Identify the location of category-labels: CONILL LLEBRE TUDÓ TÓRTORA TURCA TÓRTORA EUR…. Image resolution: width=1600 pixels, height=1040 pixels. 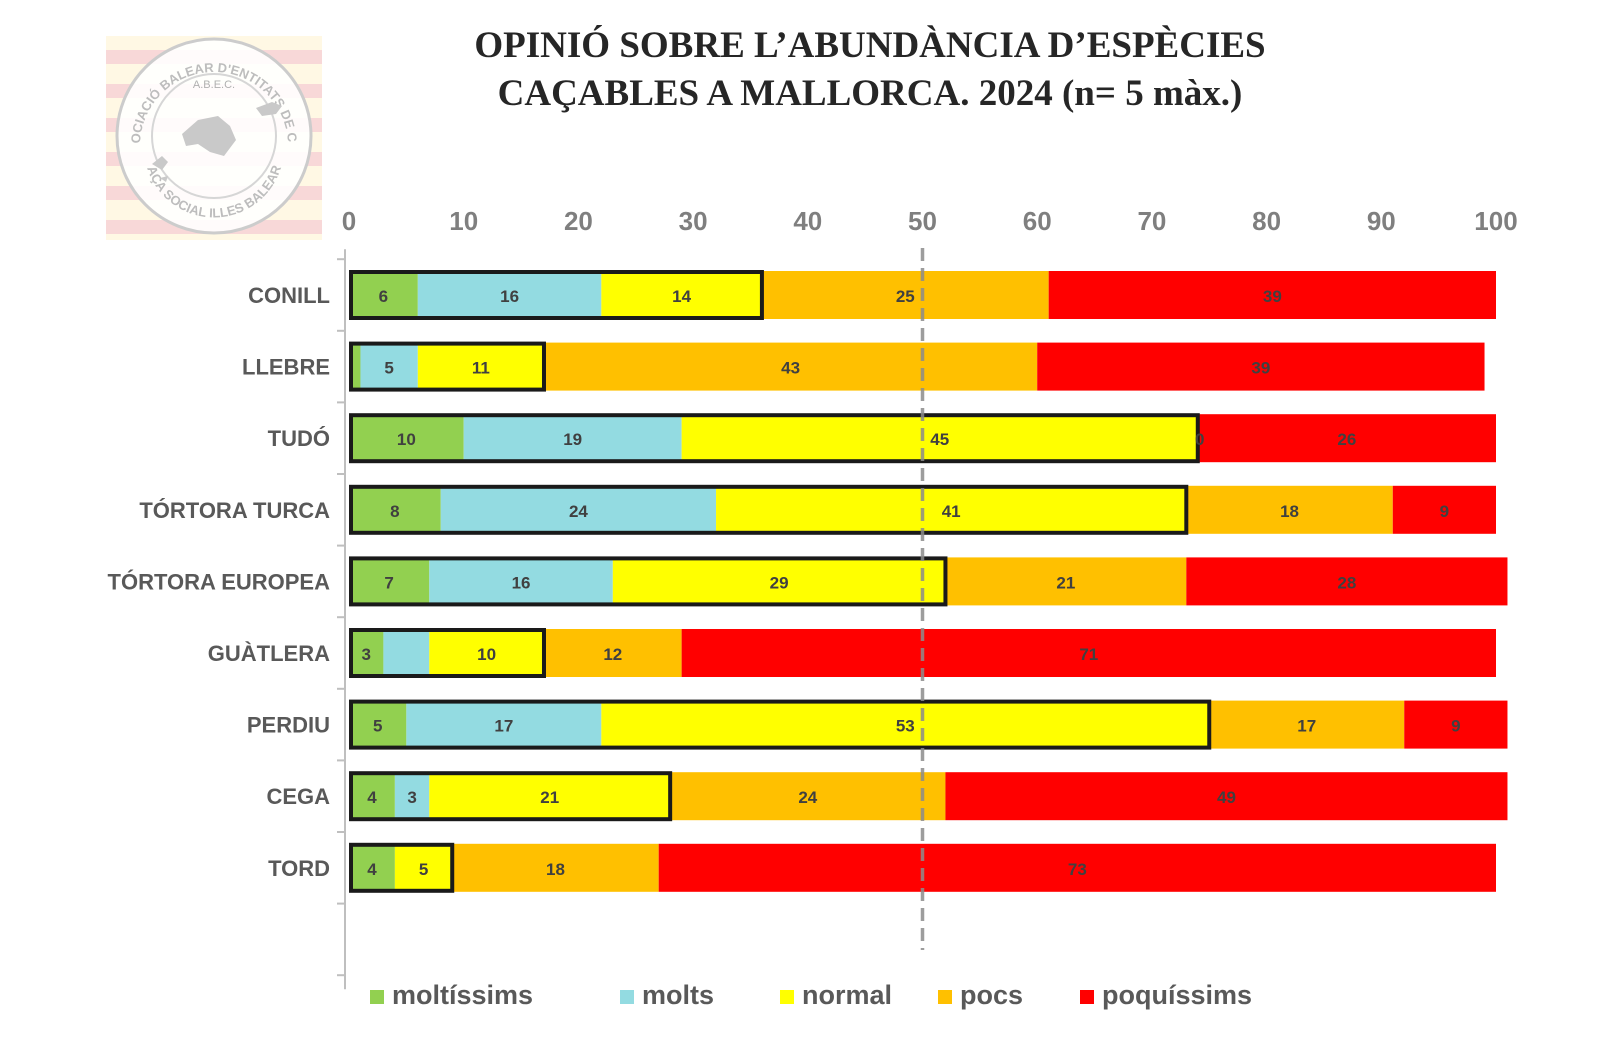
(219, 582).